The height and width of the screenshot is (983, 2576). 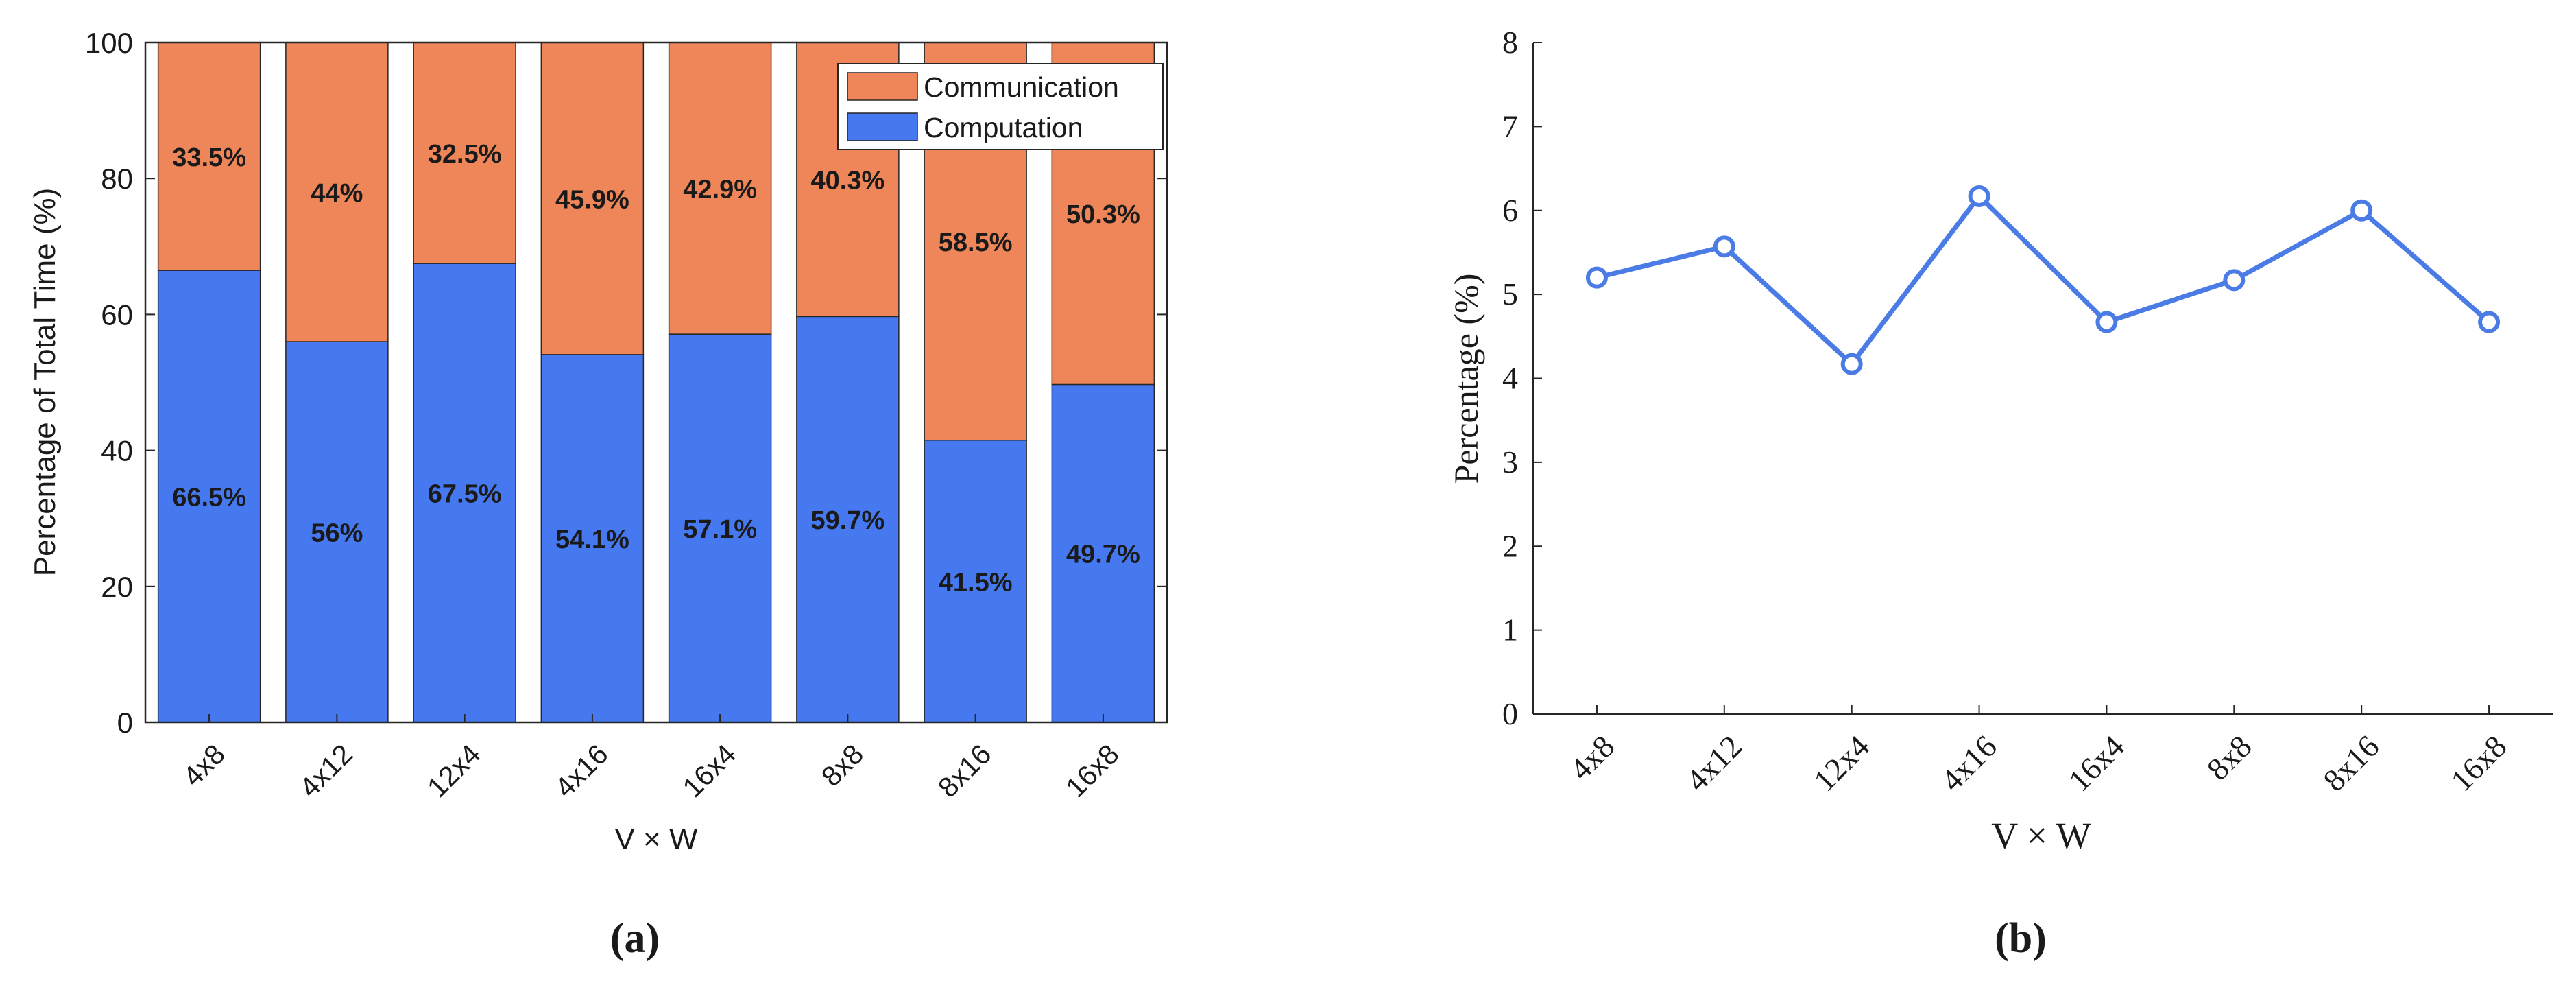 I want to click on panel-a-legend: Communication Computation, so click(x=1001, y=106).